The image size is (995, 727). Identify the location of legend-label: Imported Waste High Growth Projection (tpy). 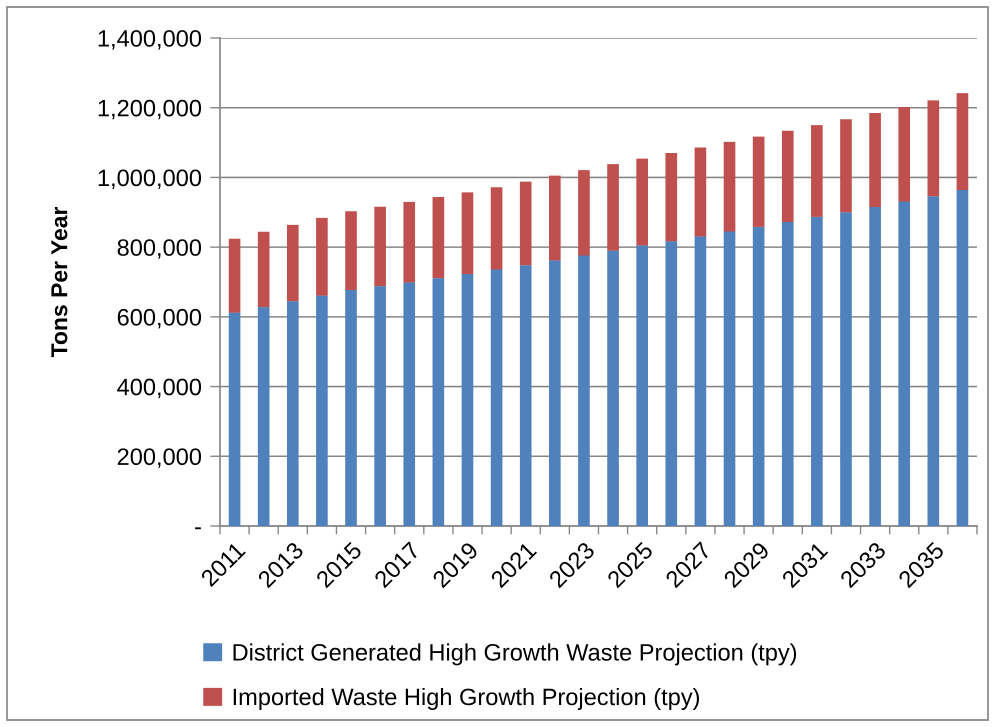
(466, 699).